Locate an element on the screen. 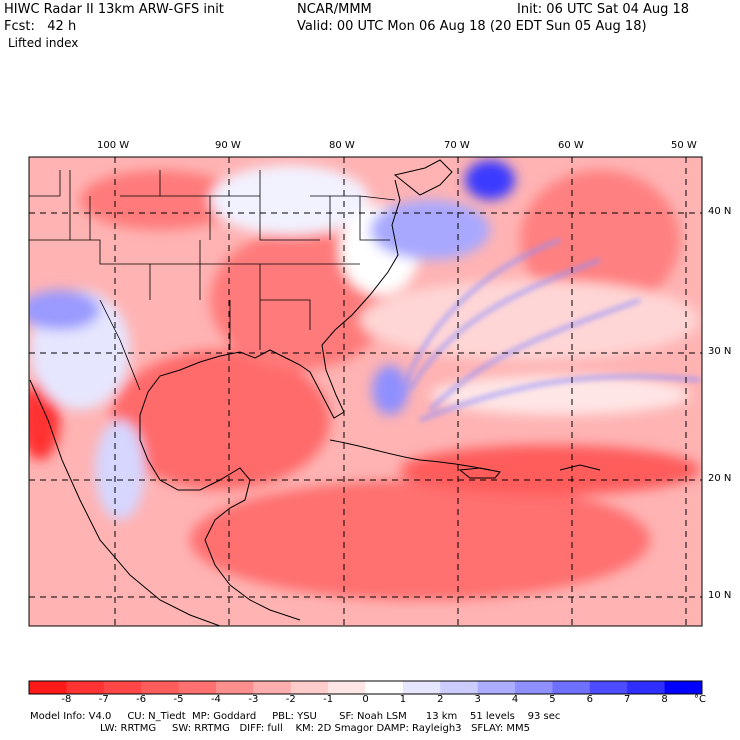 This screenshot has height=740, width=740. model-title: HIWC Radar II 13km ARW-GFS init is located at coordinates (114, 9).